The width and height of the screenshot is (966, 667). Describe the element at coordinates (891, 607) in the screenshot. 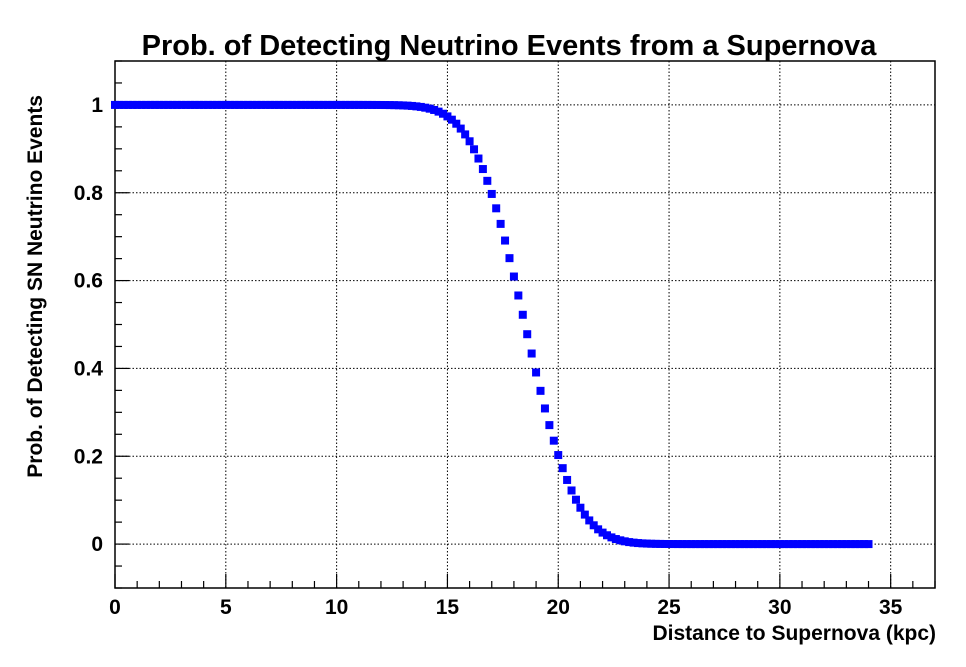

I see `x-tick-label: 35` at that location.